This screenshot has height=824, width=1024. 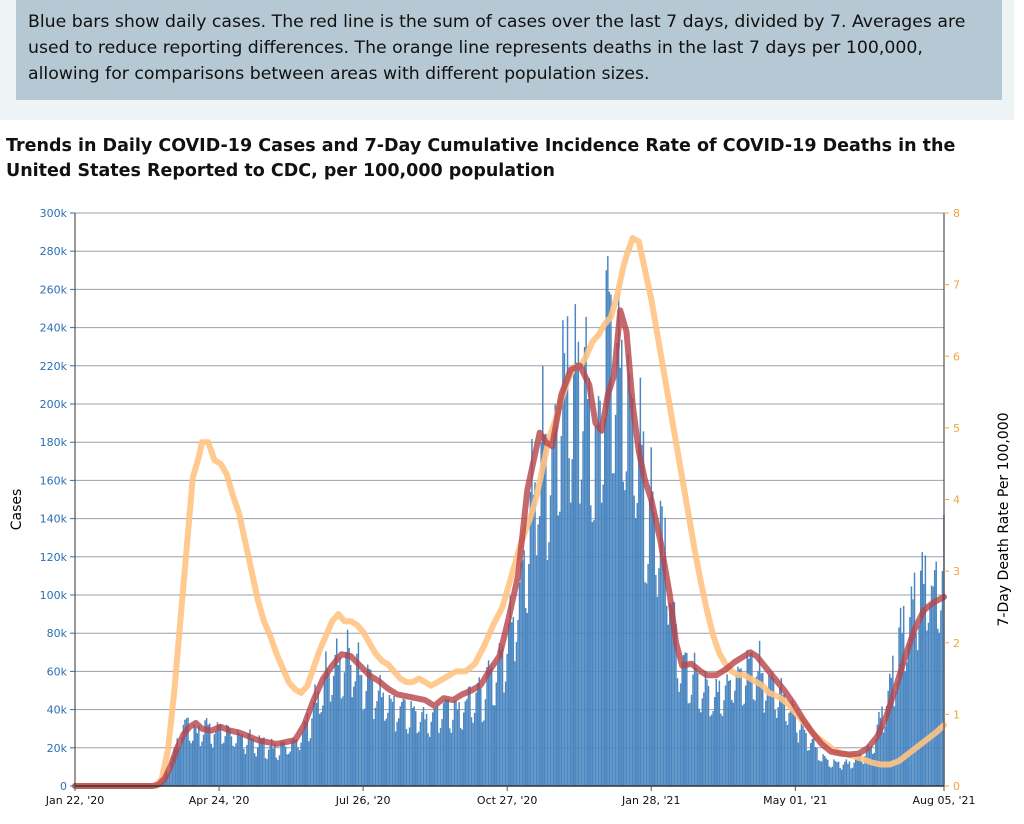 I want to click on y-tick-label: 200k, so click(x=54, y=404).